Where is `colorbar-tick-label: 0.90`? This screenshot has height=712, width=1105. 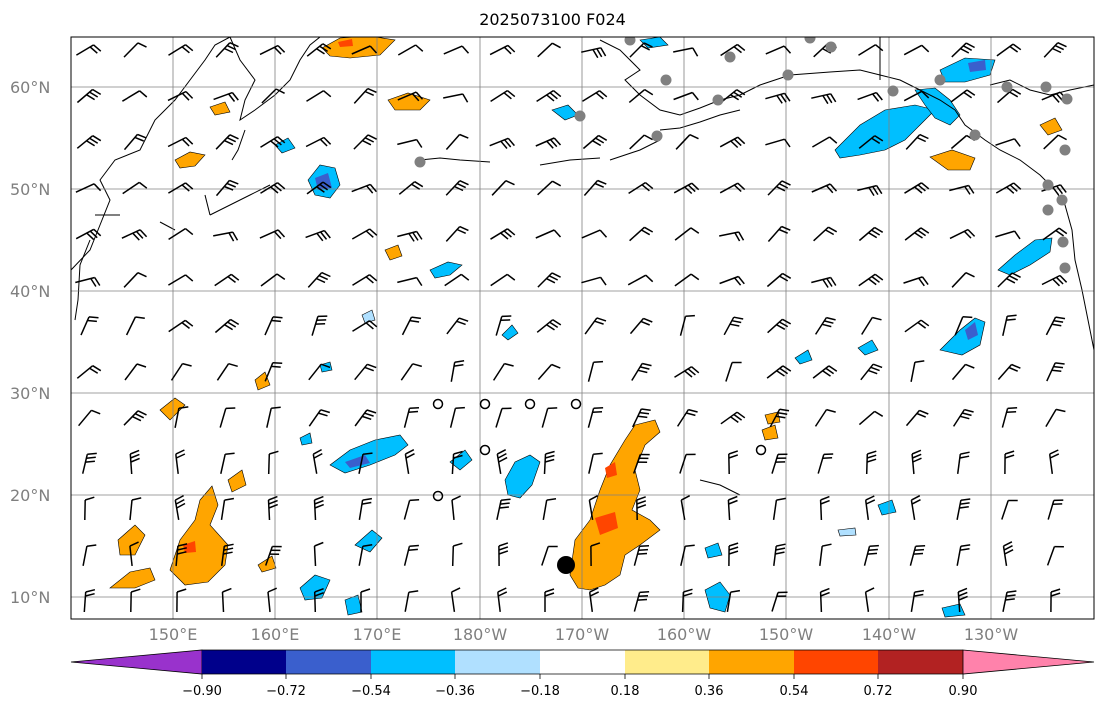
colorbar-tick-label: 0.90 is located at coordinates (963, 691).